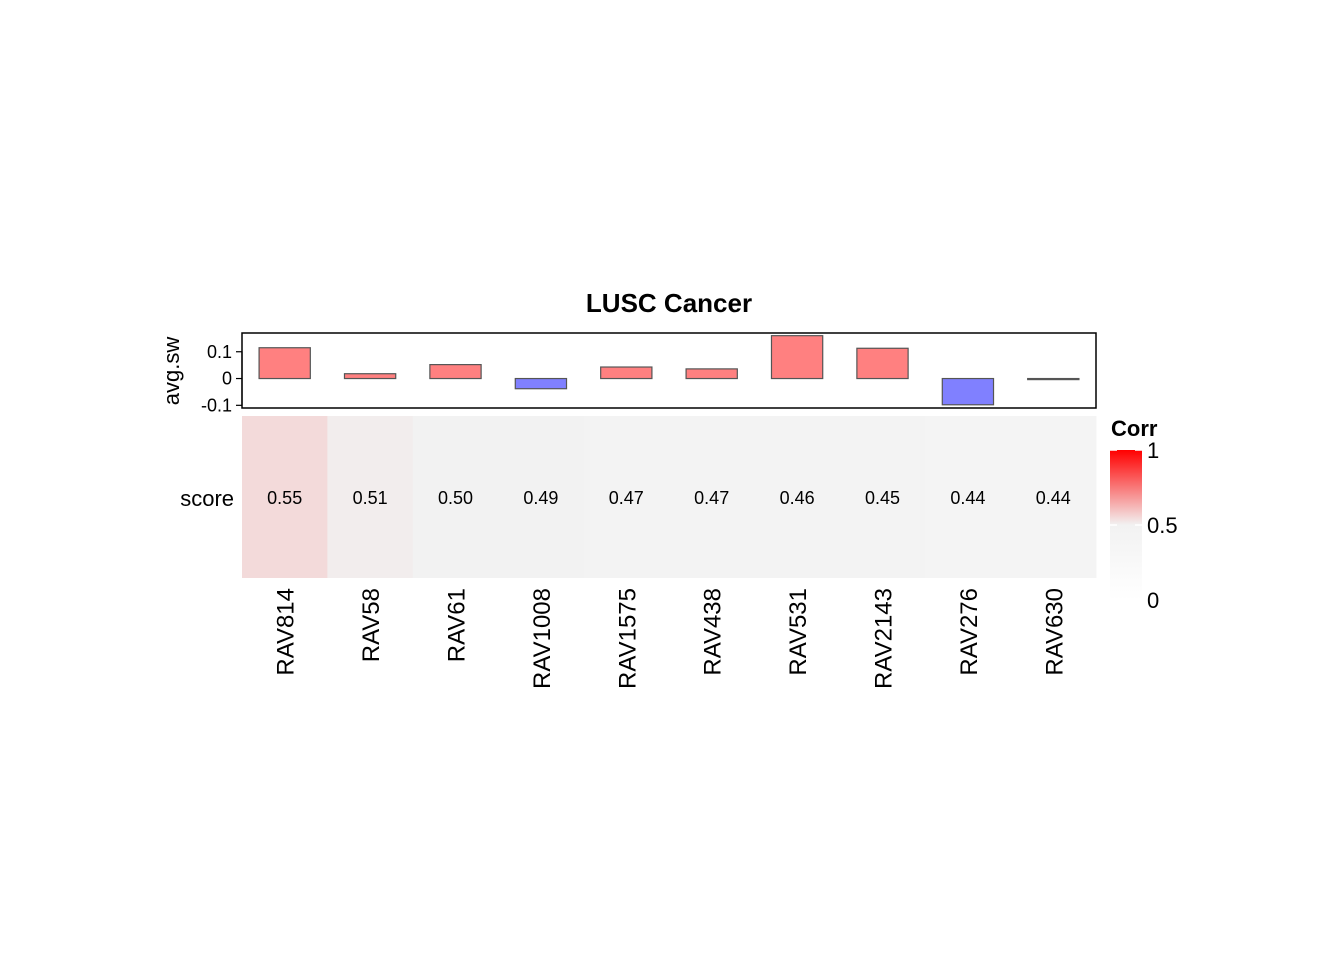 This screenshot has height=965, width=1344. What do you see at coordinates (1162, 525) in the screenshot?
I see `legend-tick-label: 0.5` at bounding box center [1162, 525].